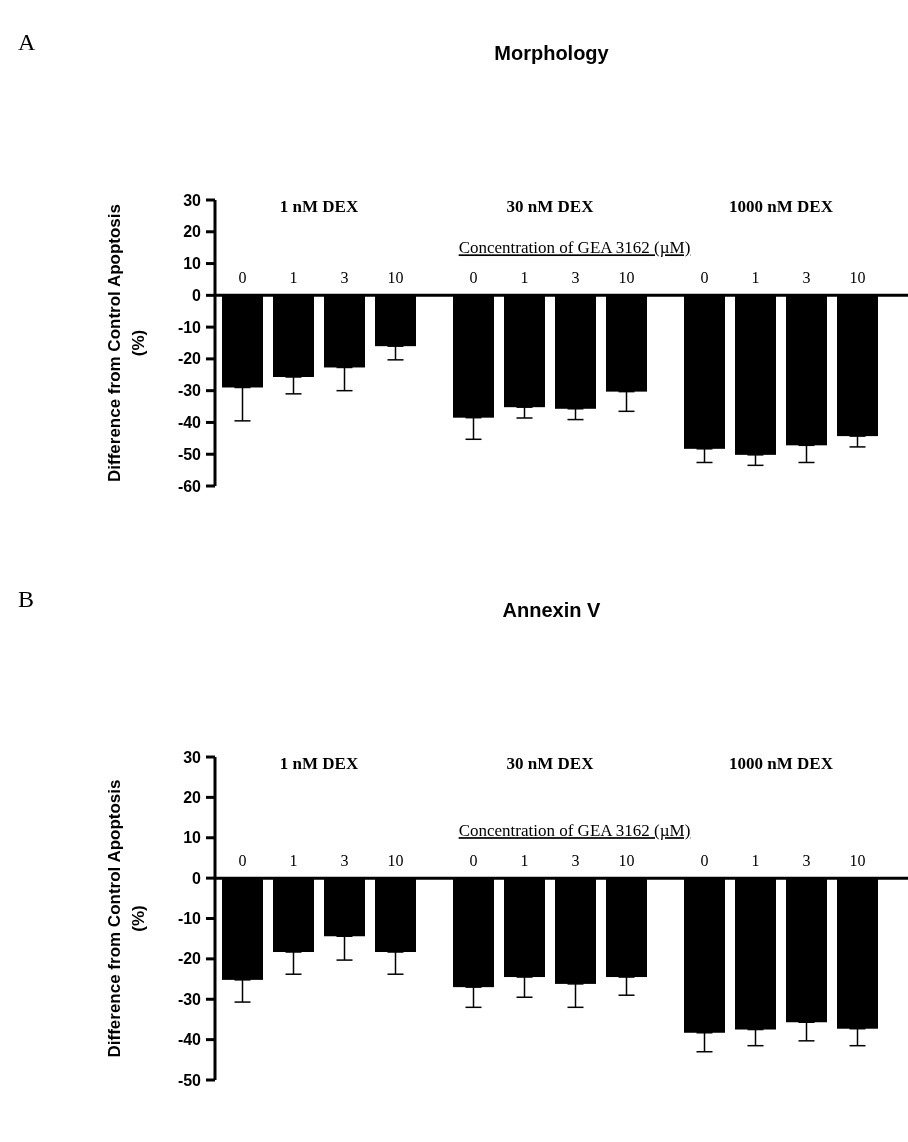 Image resolution: width=908 pixels, height=1142 pixels. Describe the element at coordinates (552, 53) in the screenshot. I see `chart-title: Morphology` at that location.